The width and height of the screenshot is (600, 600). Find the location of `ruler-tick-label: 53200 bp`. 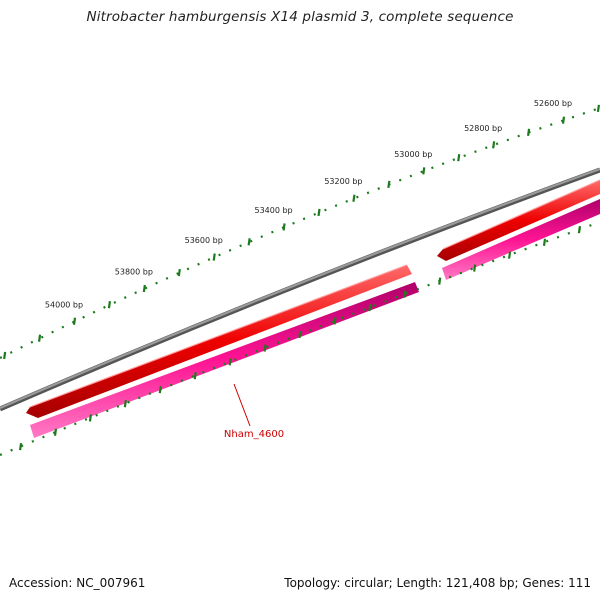

ruler-tick-label: 53200 bp is located at coordinates (343, 181).